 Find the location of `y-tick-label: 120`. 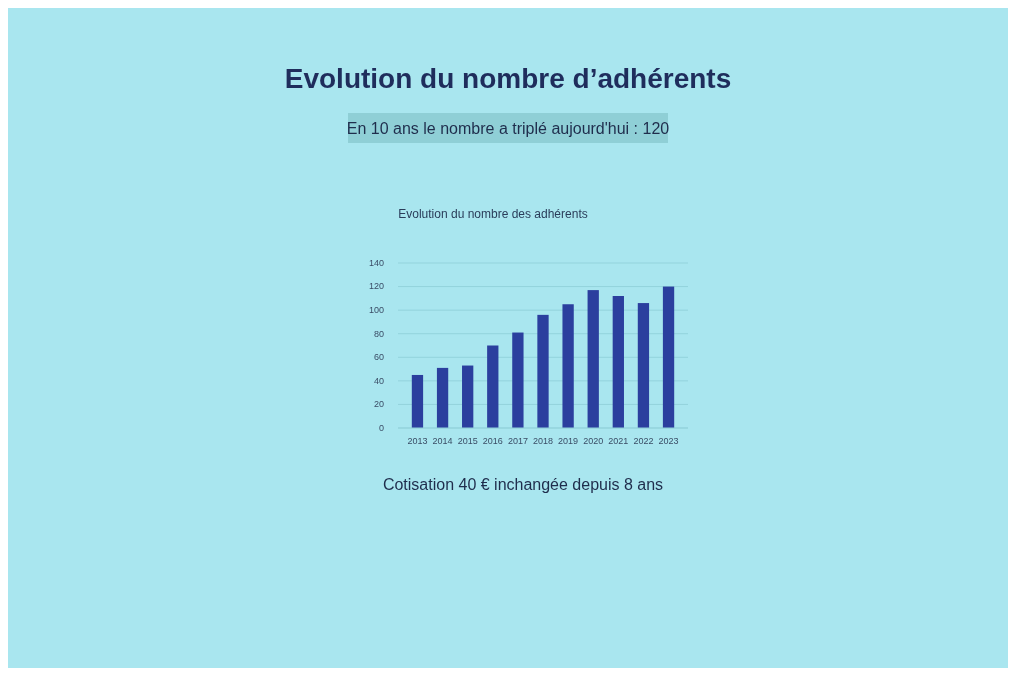

y-tick-label: 120 is located at coordinates (376, 286).